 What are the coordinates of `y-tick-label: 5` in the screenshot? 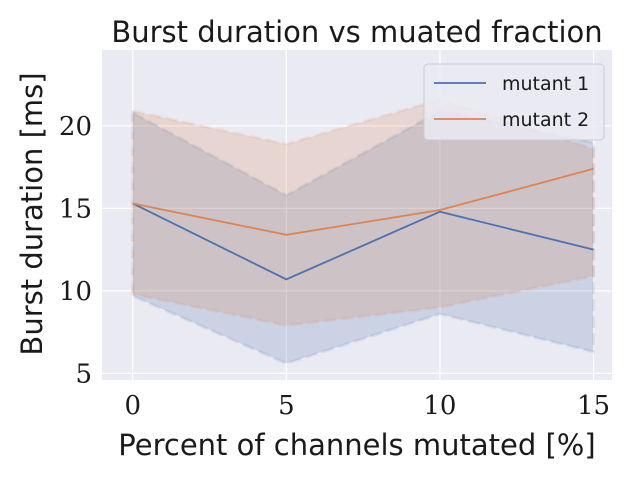 It's located at (83, 374).